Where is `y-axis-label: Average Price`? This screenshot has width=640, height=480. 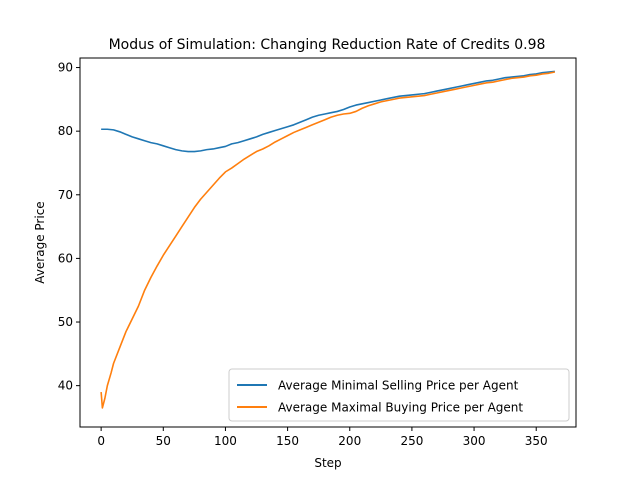 y-axis-label: Average Price is located at coordinates (40, 242).